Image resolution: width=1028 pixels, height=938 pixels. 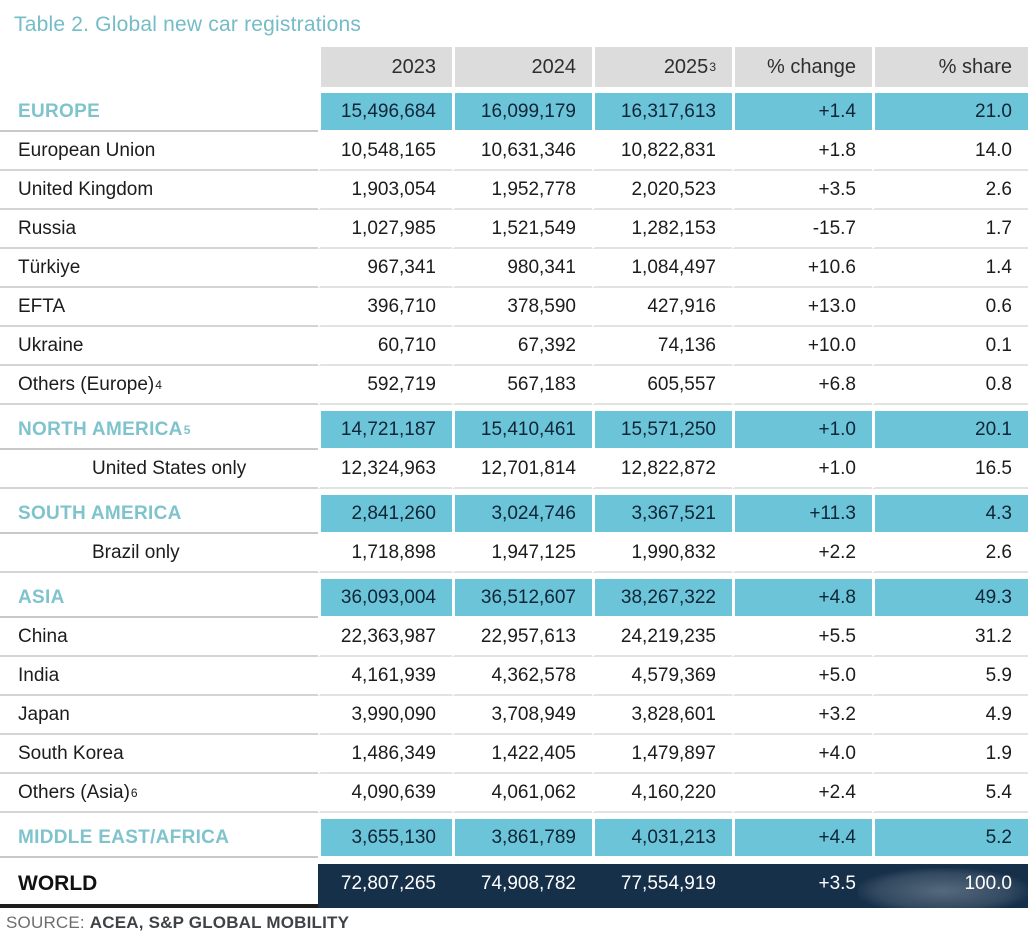 I want to click on table-header-row: 2023 2024 2025 3 % change % share, so click(x=514, y=67).